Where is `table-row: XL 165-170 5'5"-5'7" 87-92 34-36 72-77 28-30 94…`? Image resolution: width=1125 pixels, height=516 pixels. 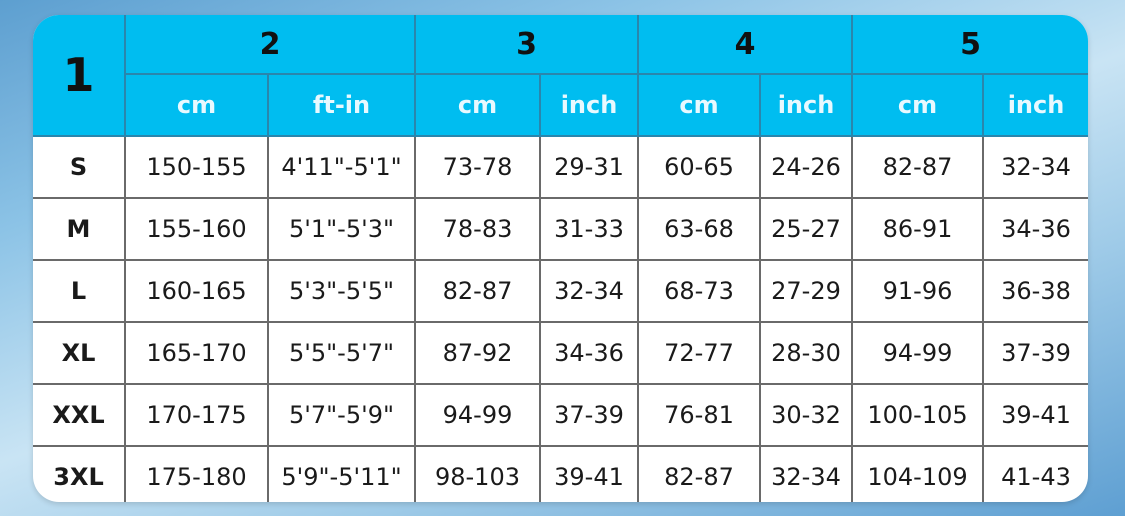
table-row: XL 165-170 5'5"-5'7" 87-92 34-36 72-77 28-30 94… is located at coordinates (560, 353).